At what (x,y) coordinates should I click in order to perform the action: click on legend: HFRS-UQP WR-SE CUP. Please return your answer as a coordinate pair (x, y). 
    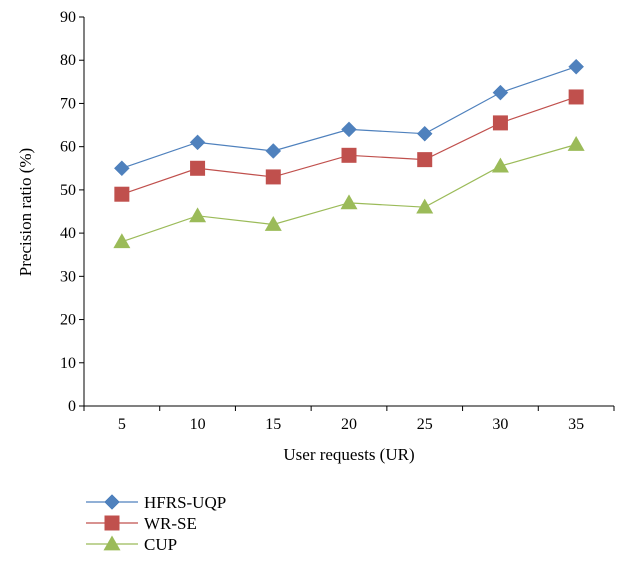
    Looking at the image, I should click on (156, 523).